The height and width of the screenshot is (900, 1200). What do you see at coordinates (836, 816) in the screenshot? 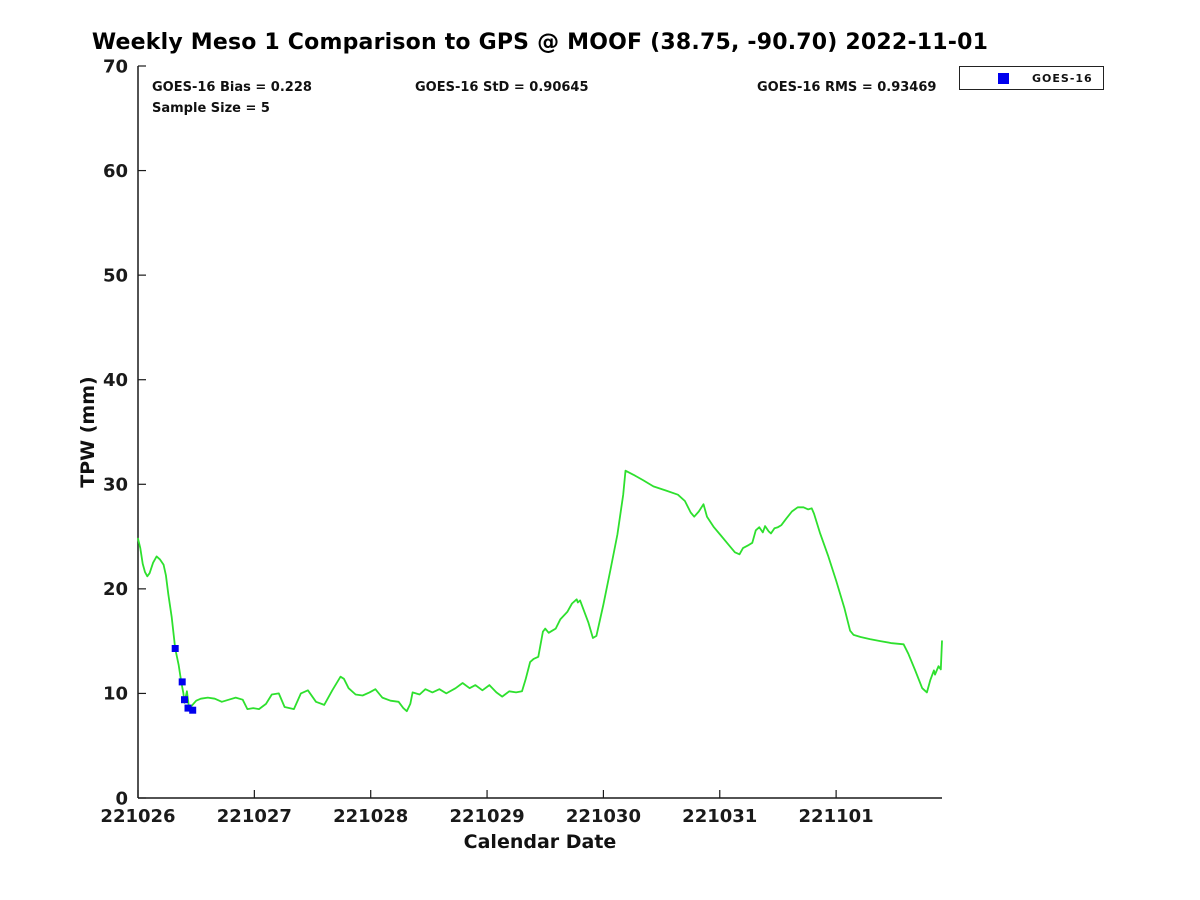
I see `x-tick-label: 221101` at bounding box center [836, 816].